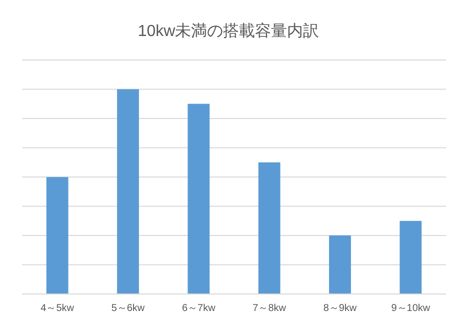 This screenshot has width=457, height=321. Describe the element at coordinates (340, 308) in the screenshot. I see `x-tick-label: 8～9kw` at that location.